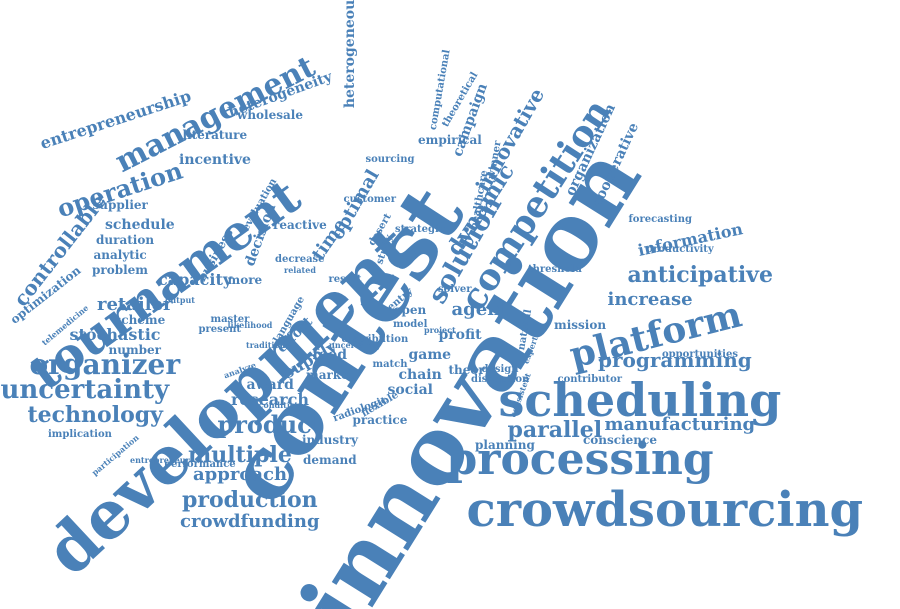 The height and width of the screenshot is (609, 900). I want to click on word: threshold, so click(555, 269).